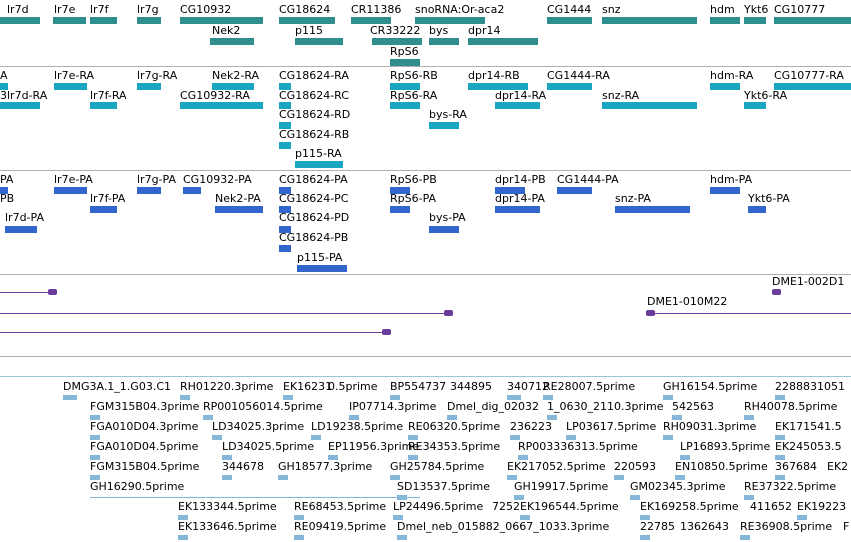 The height and width of the screenshot is (542, 851). What do you see at coordinates (7, 198) in the screenshot?
I see `protein-label: PB` at bounding box center [7, 198].